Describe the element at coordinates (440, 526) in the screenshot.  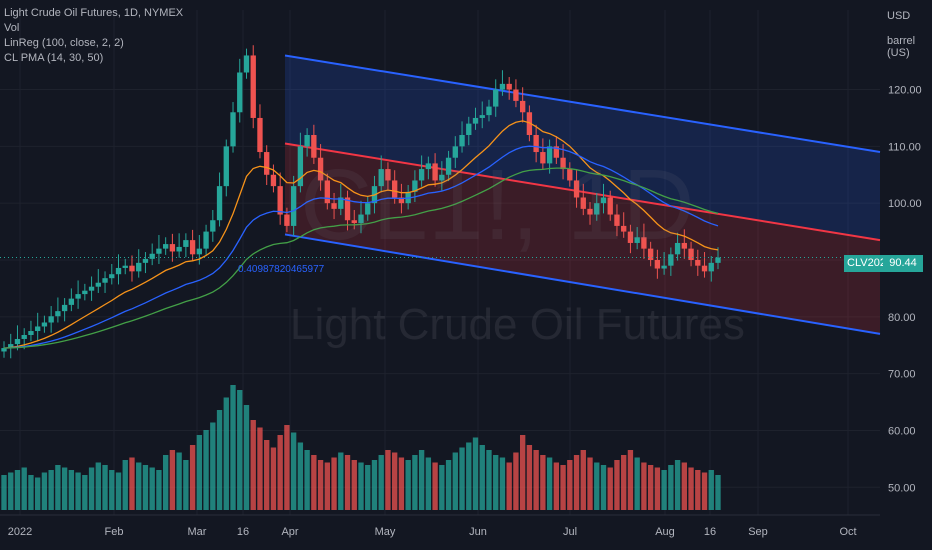
I see `time-axis: 2022 Feb Mar 16 Apr May Jun Jul Aug 16 Sep Oct` at that location.